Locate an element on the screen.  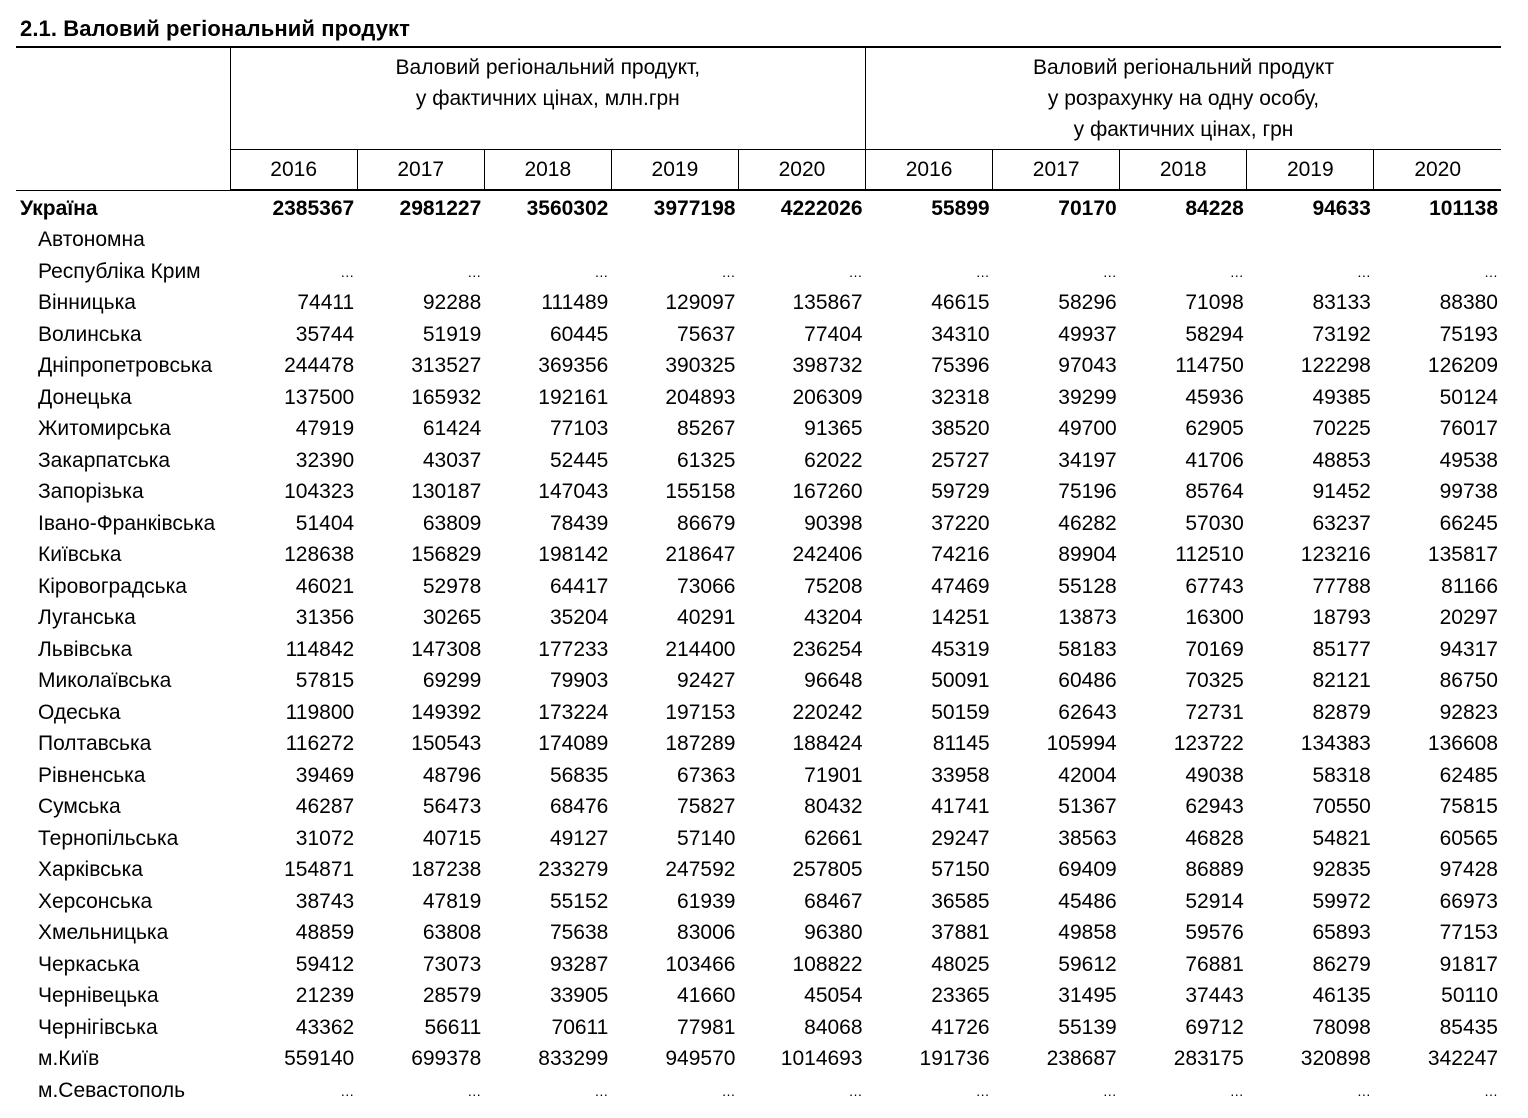
table-cell: 13873 is located at coordinates (1087, 618).